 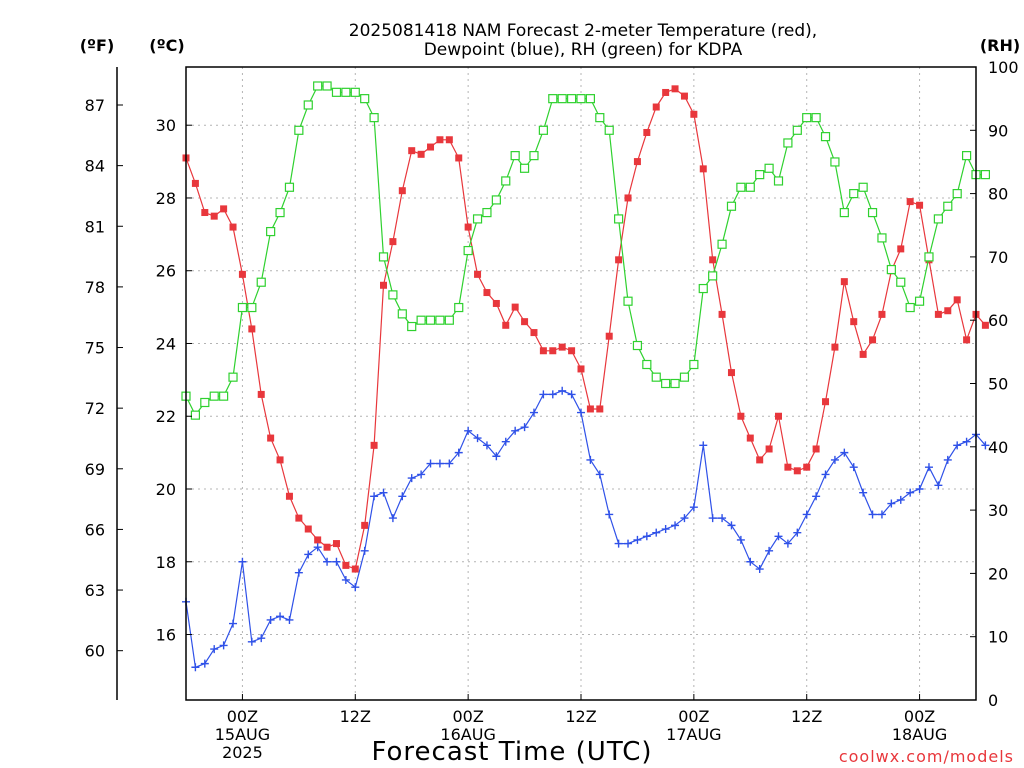 What do you see at coordinates (998, 573) in the screenshot?
I see `rh-tick-label: 20` at bounding box center [998, 573].